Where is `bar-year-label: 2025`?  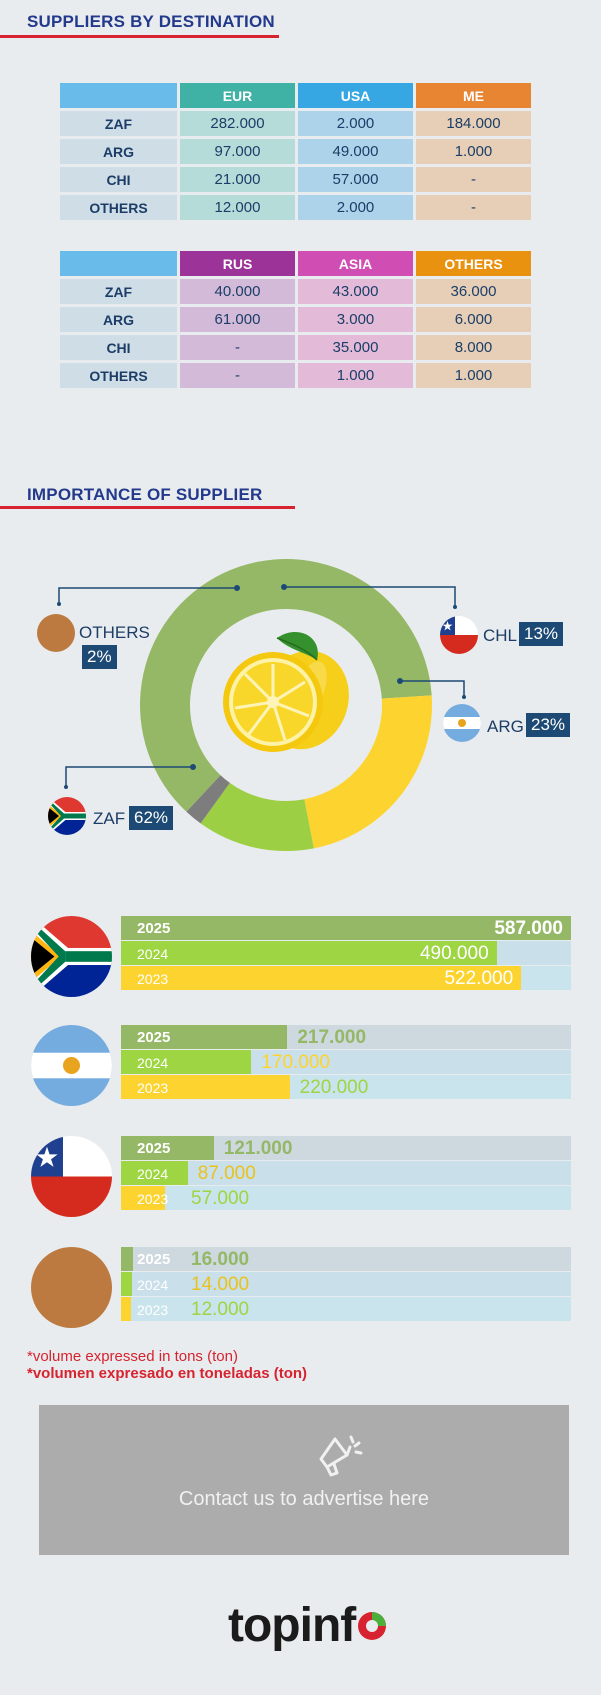 bar-year-label: 2025 is located at coordinates (154, 1037).